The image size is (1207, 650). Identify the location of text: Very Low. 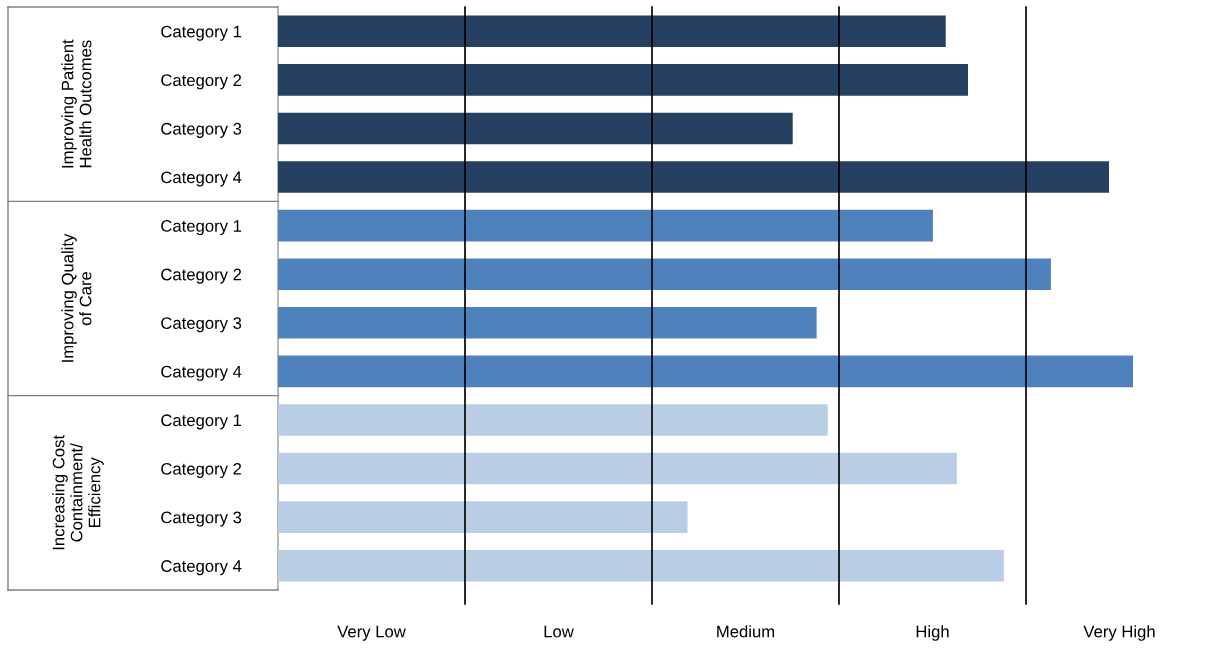
(371, 633).